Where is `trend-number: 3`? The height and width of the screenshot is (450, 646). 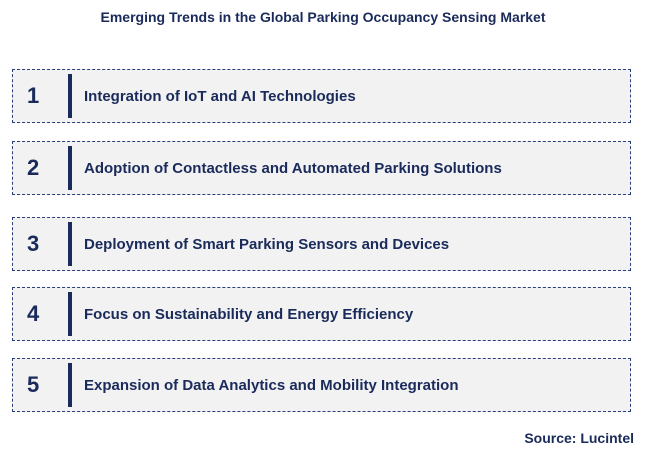
trend-number: 3 is located at coordinates (33, 243).